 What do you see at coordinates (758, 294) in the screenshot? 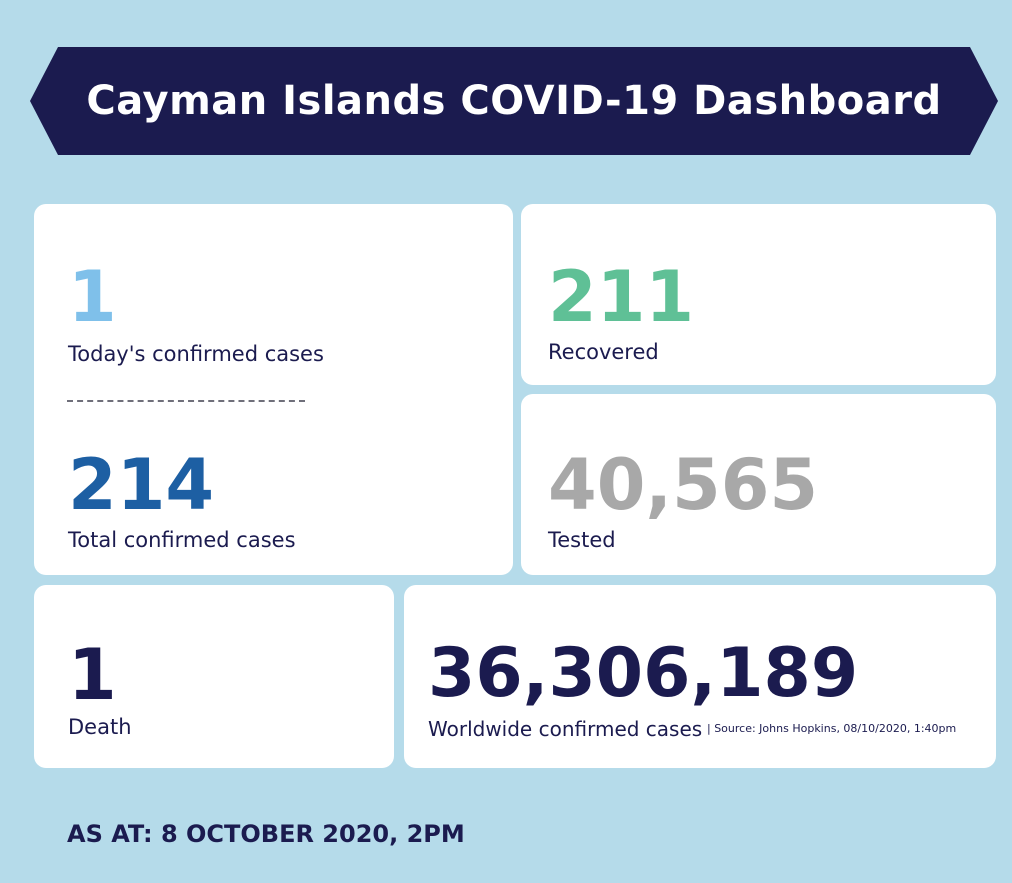
I see `recovered-card` at bounding box center [758, 294].